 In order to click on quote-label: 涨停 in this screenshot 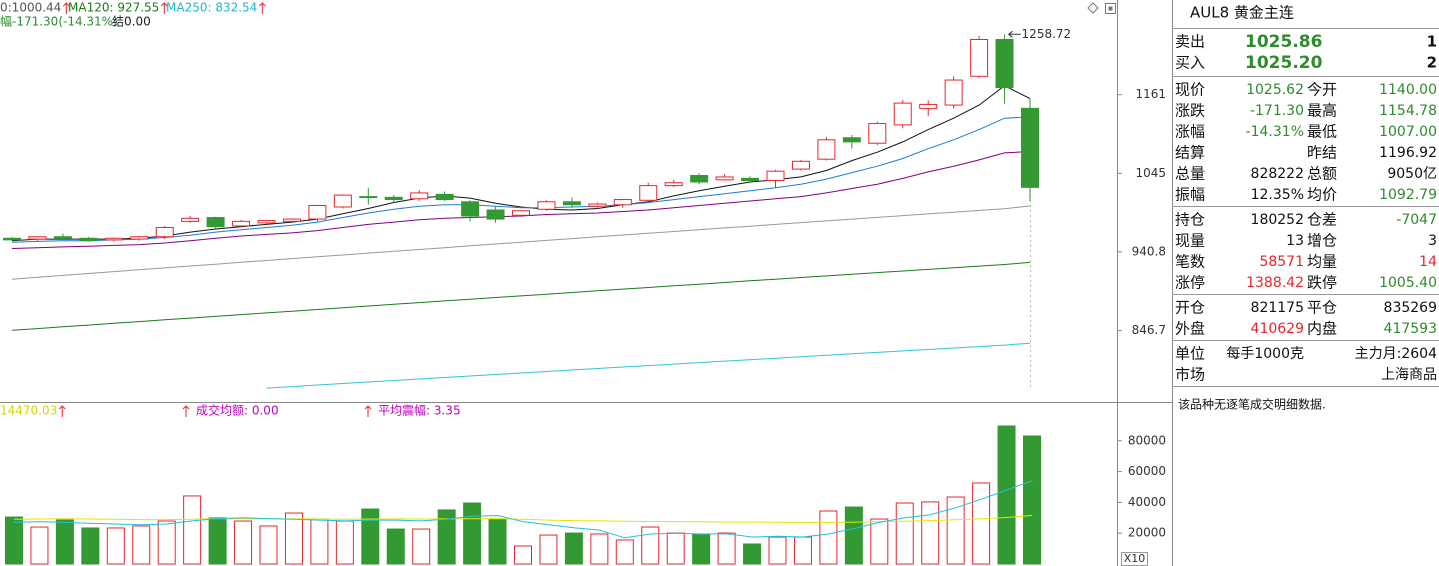, I will do `click(1190, 283)`.